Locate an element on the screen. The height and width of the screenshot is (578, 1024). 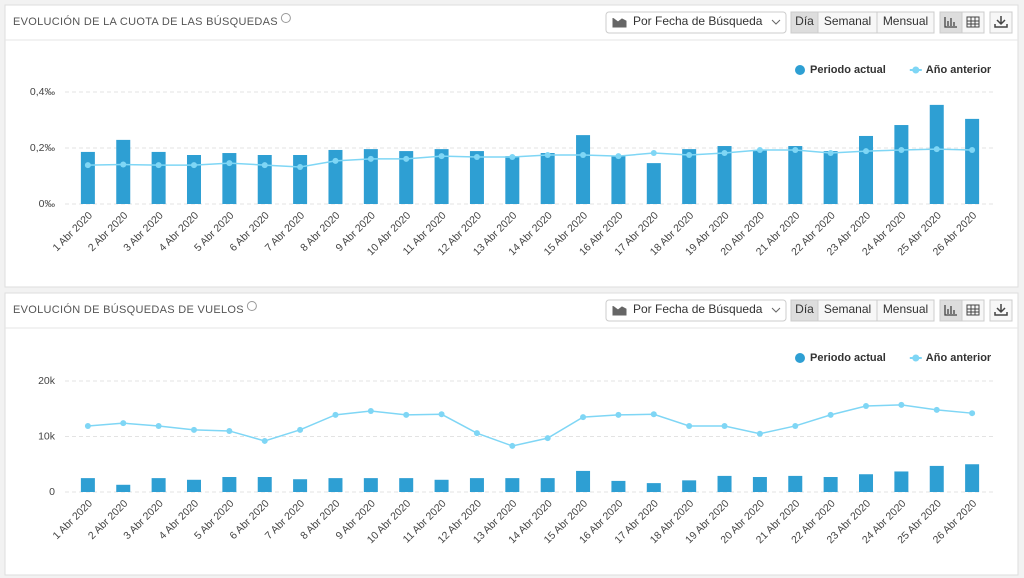
legend-label: Año anterior is located at coordinates (959, 70).